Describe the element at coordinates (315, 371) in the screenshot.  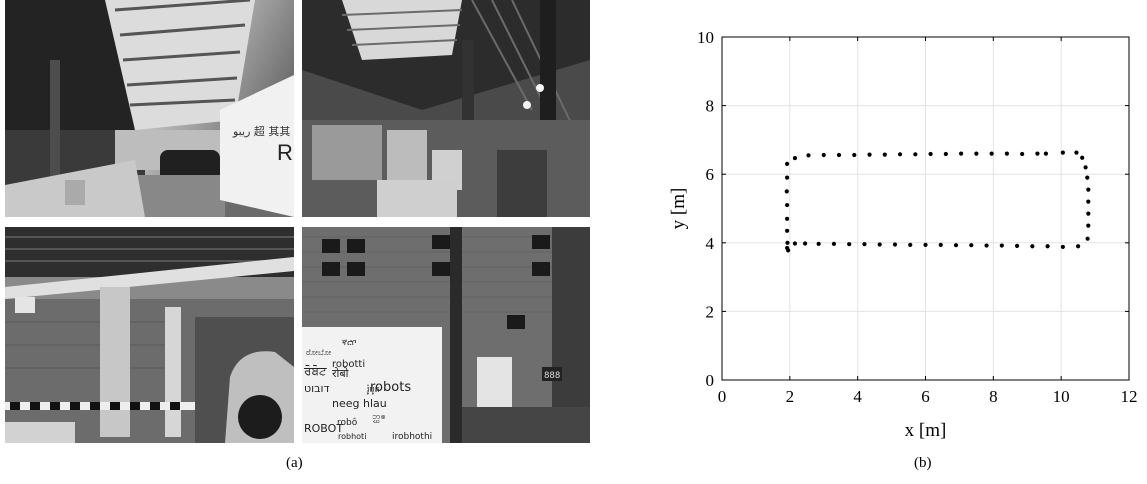
I see `banner-word: ਰੋਬੋਟ` at that location.